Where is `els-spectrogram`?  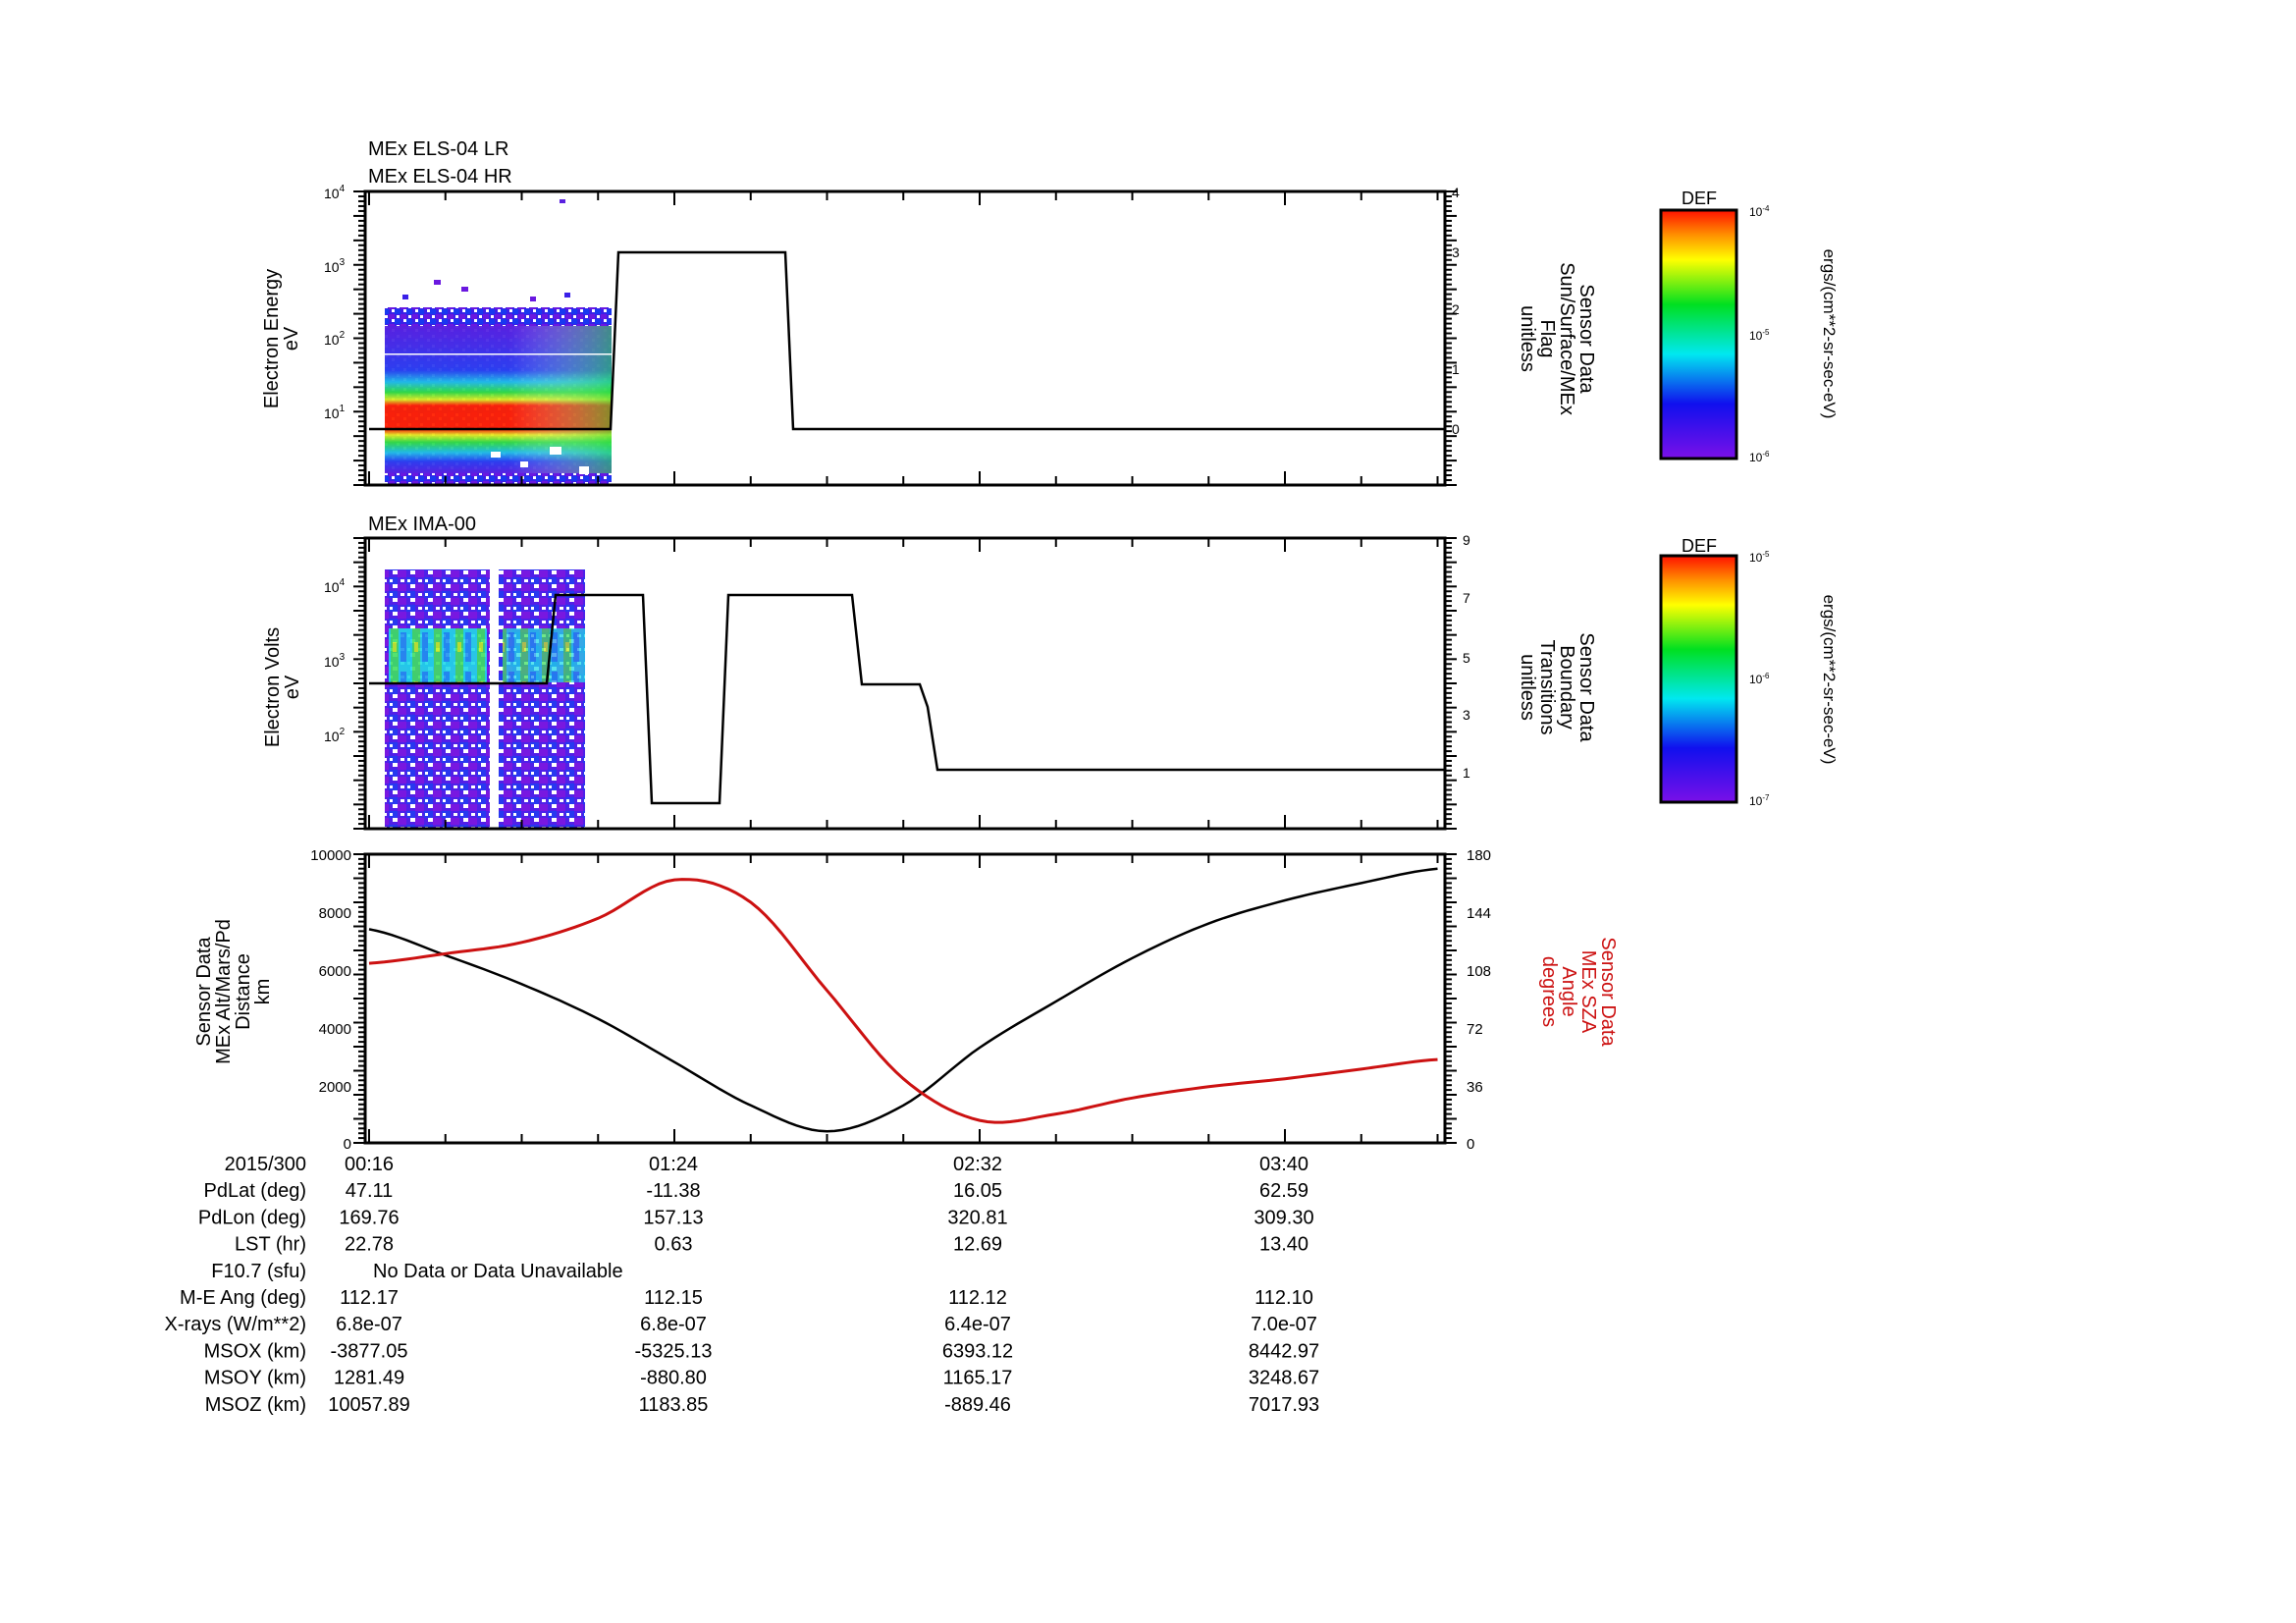
els-spectrogram is located at coordinates (499, 341).